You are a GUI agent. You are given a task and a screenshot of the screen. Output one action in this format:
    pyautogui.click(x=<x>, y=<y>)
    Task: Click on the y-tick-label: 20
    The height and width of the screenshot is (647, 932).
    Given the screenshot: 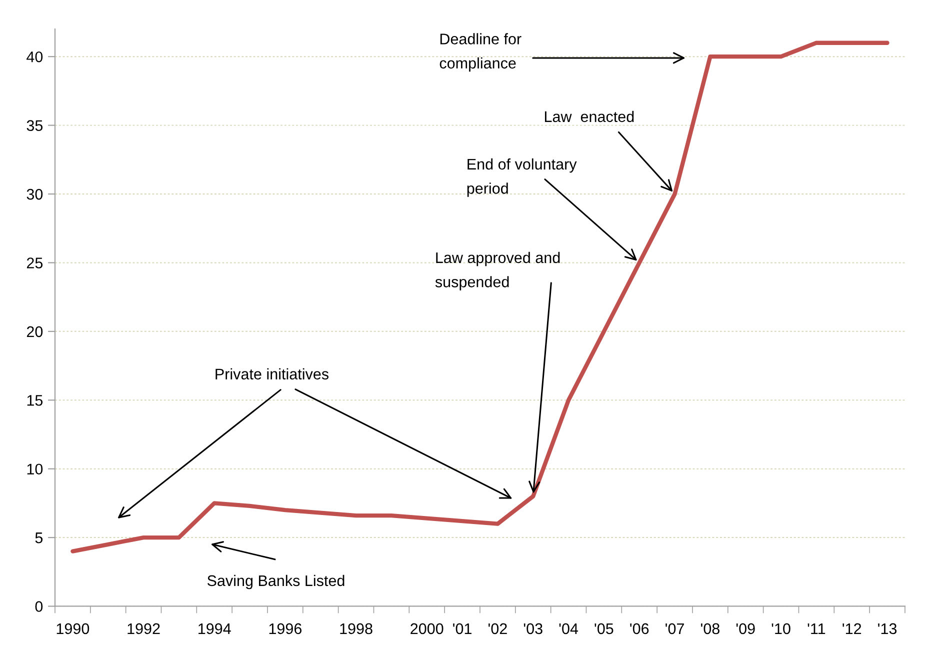 What is the action you would take?
    pyautogui.click(x=34, y=332)
    